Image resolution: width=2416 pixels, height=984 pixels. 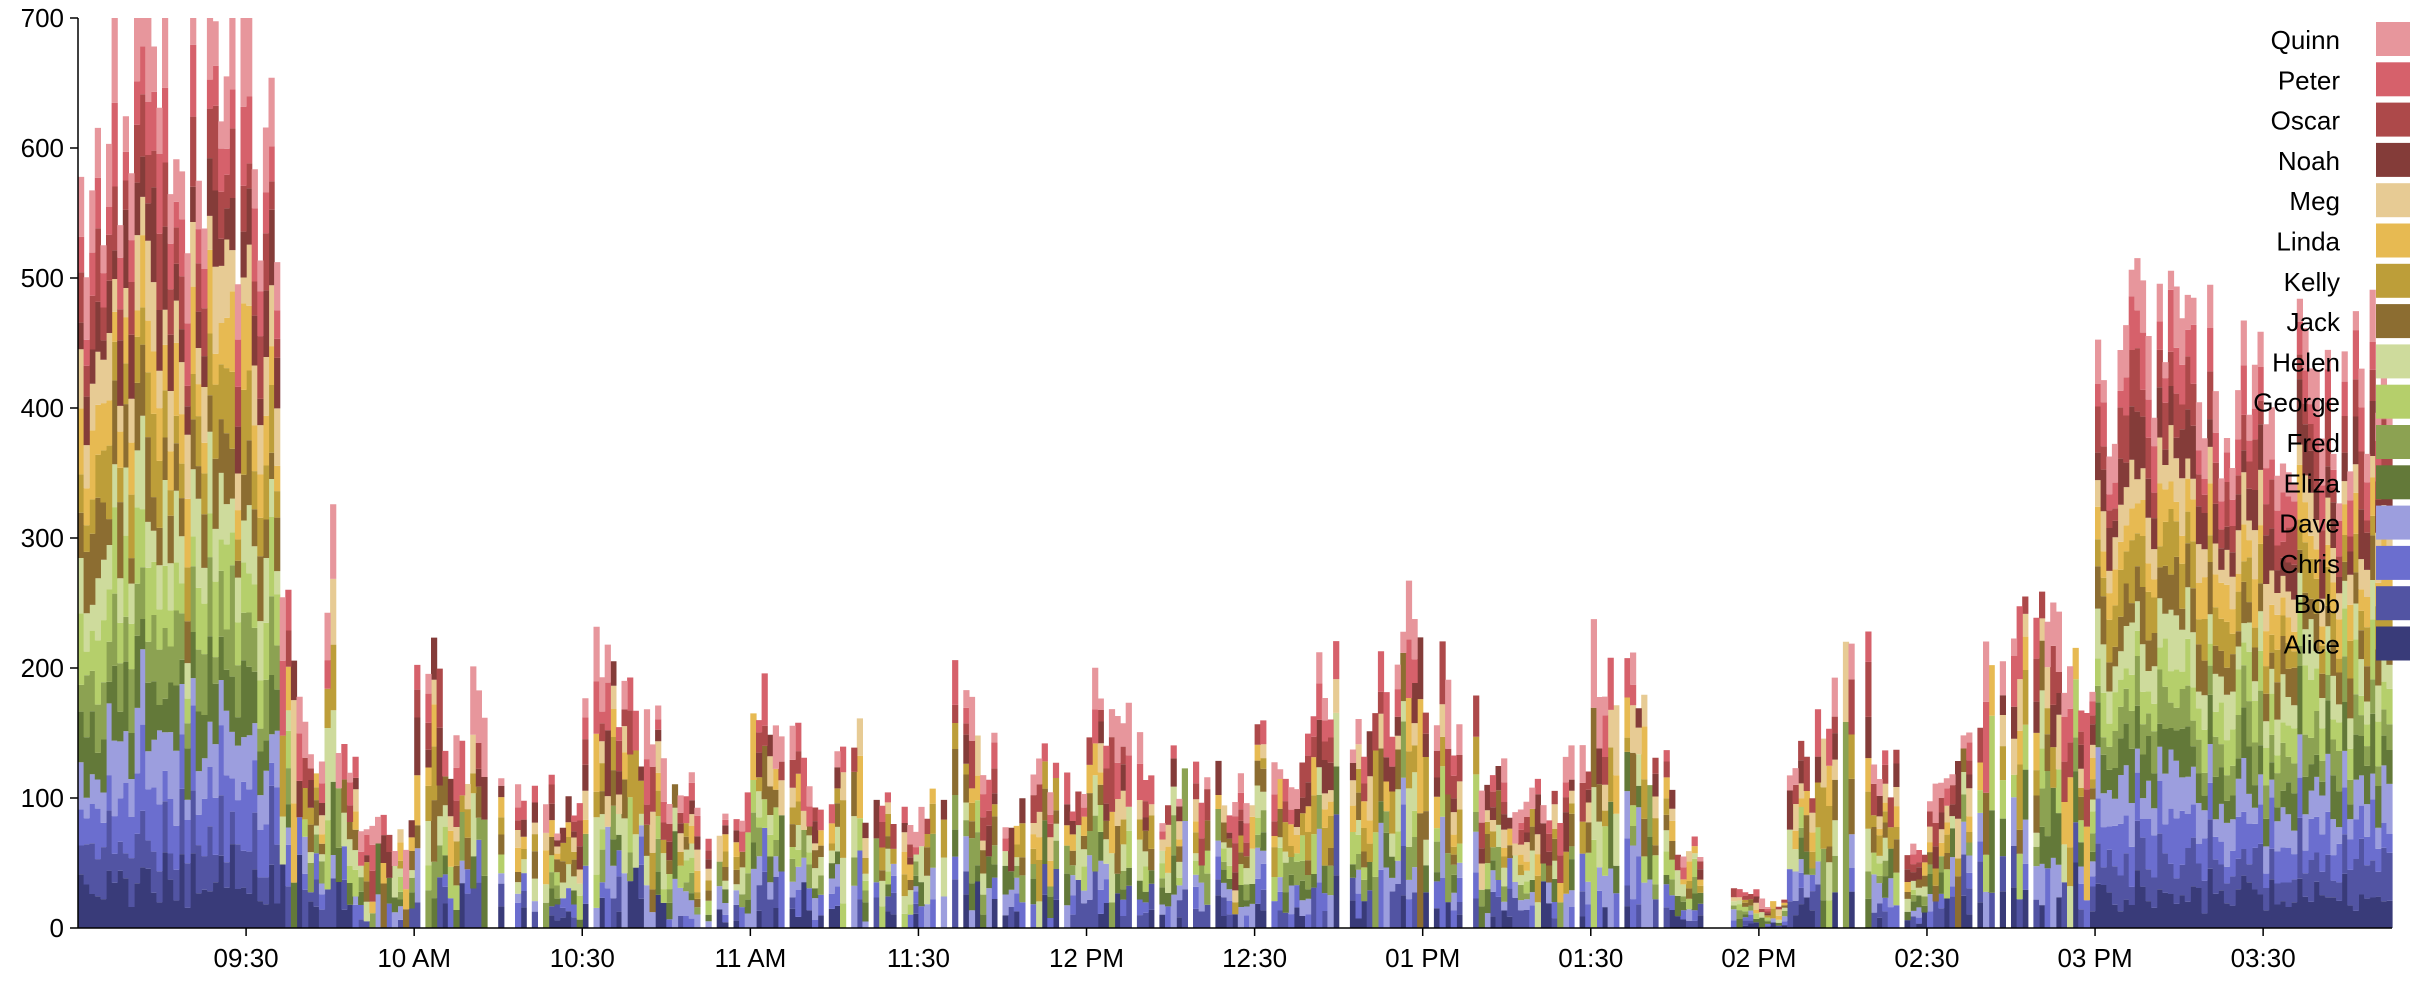 What do you see at coordinates (42, 798) in the screenshot?
I see `y-tick-label: 100` at bounding box center [42, 798].